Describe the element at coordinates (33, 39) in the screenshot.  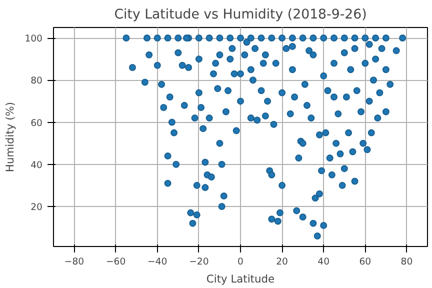
I see `y-tick-label: 100` at that location.